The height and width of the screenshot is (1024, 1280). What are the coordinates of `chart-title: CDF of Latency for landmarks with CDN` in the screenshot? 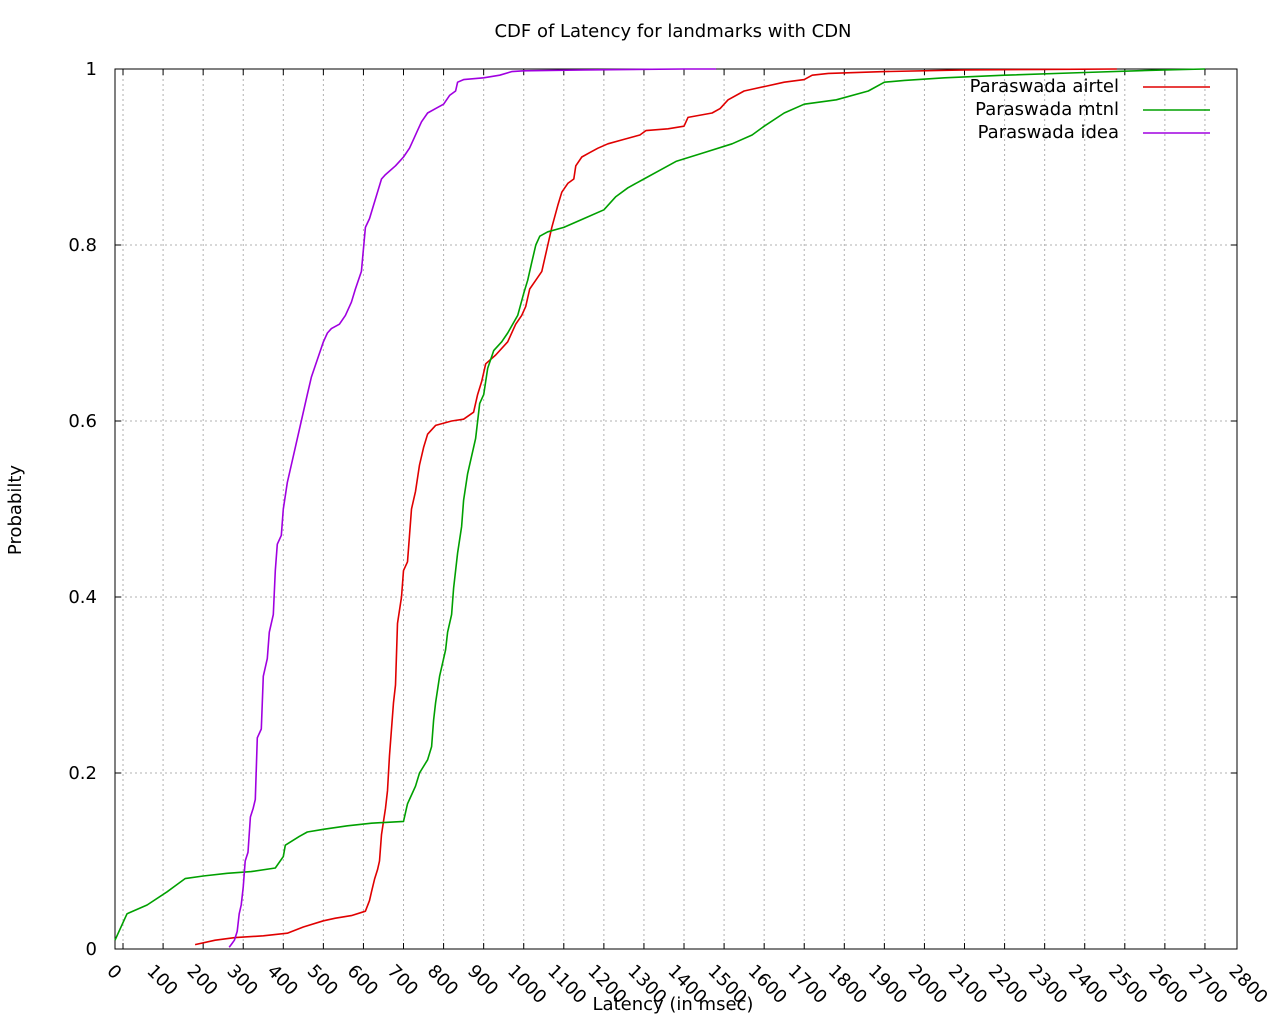 It's located at (672, 31).